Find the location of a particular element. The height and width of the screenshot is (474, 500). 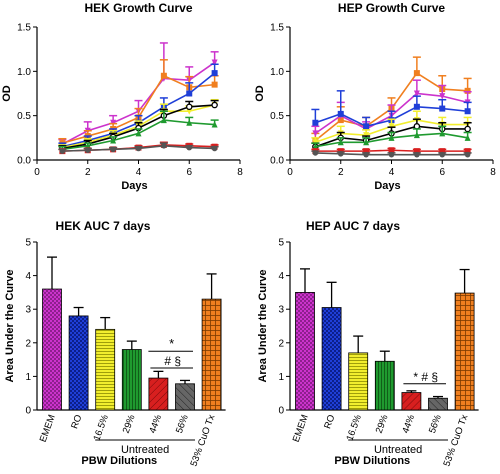

chart4-x-tick-label: 44% is located at coordinates (408, 424).